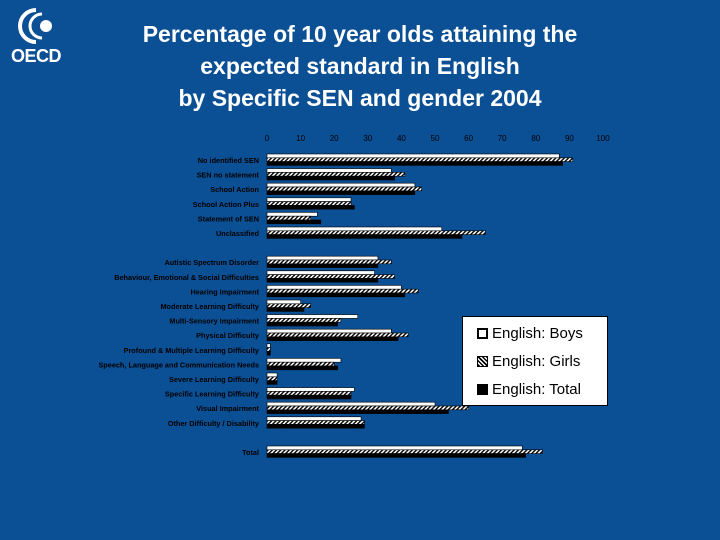 The height and width of the screenshot is (540, 720). I want to click on x-tick-label: 20, so click(334, 138).